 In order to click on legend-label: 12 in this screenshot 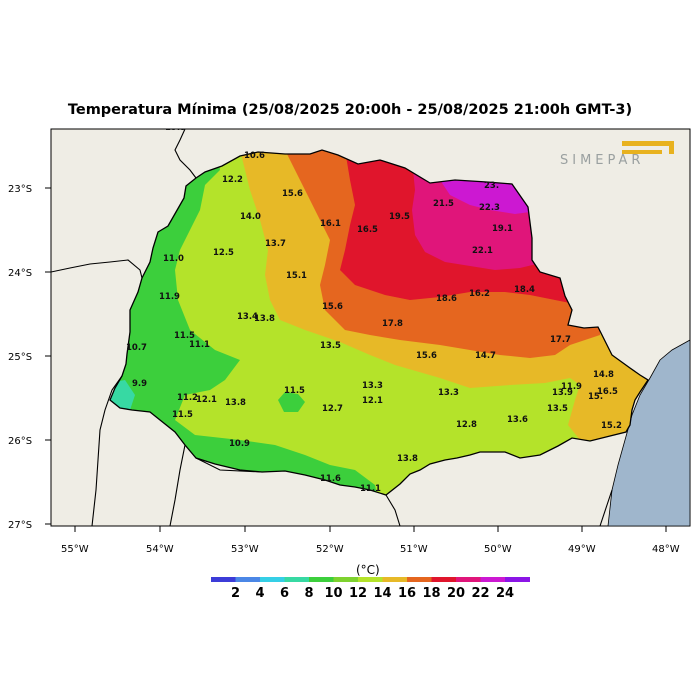, I will do `click(358, 593)`.